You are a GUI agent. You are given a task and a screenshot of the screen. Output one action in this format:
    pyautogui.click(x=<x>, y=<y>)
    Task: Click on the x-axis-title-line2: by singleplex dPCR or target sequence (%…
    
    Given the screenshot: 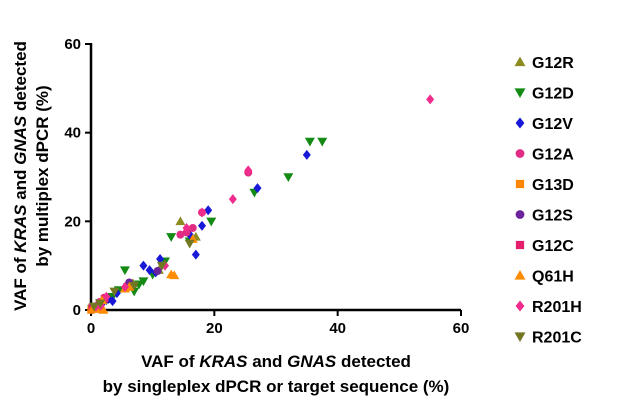 What is the action you would take?
    pyautogui.click(x=276, y=386)
    